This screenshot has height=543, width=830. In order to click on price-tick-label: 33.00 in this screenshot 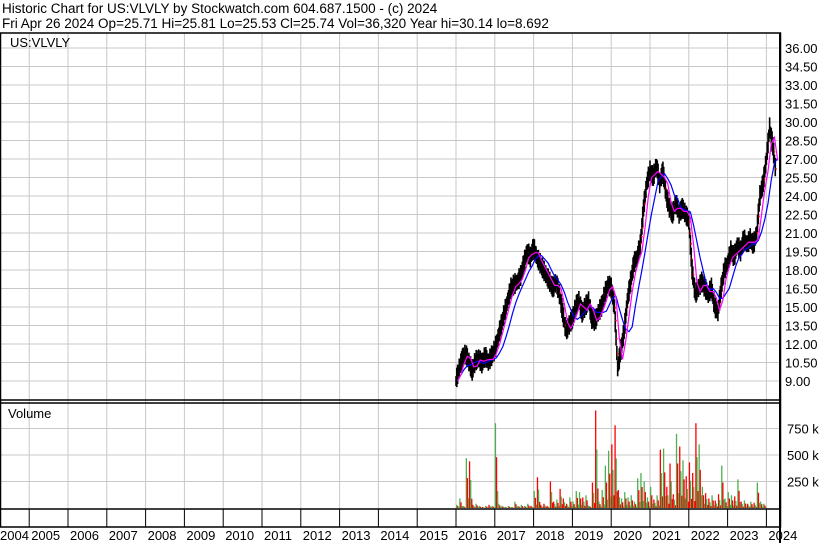, I will do `click(801, 85)`.